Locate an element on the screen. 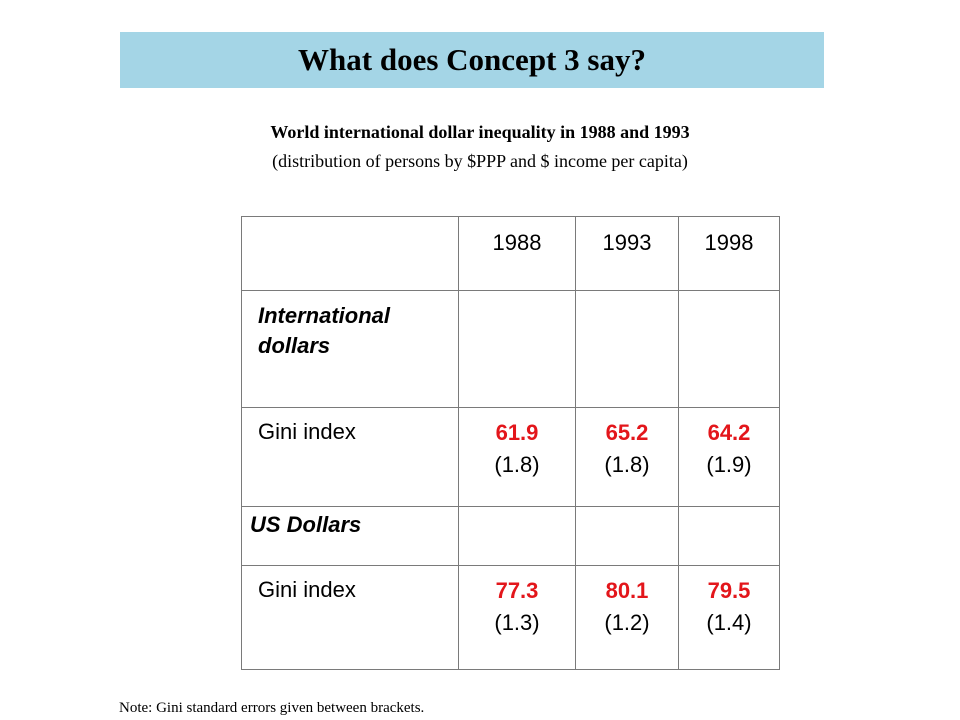 The width and height of the screenshot is (960, 720). gini-value: 64.2 is located at coordinates (729, 432).